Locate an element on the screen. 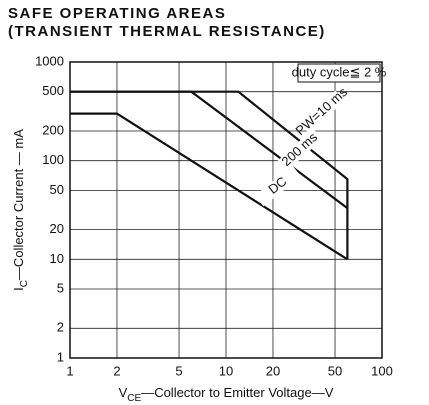 The image size is (429, 405). y-tick-label: 500 is located at coordinates (53, 90).